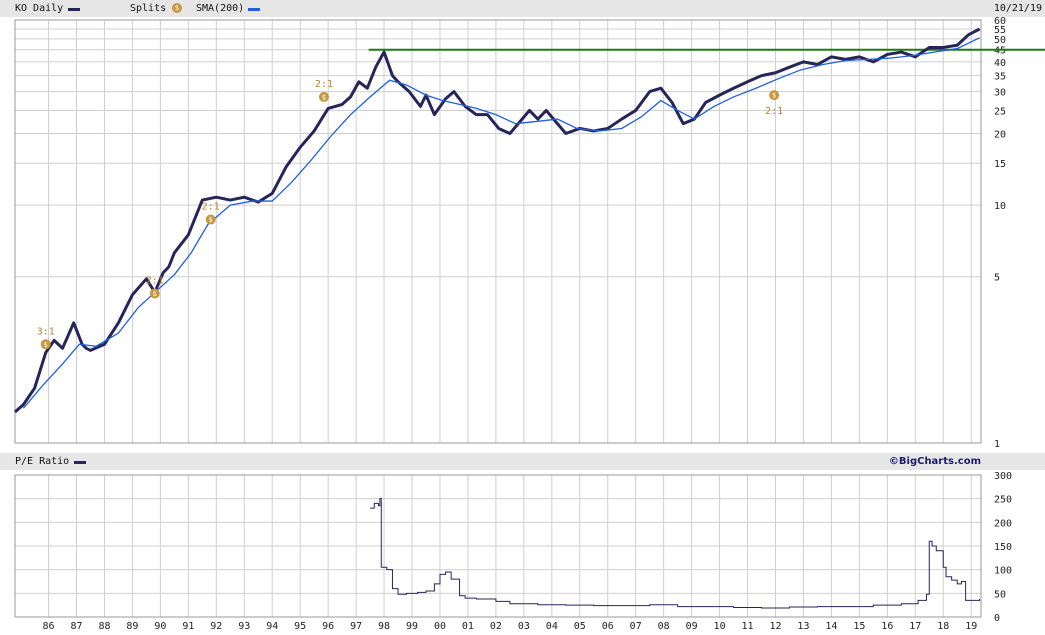 The width and height of the screenshot is (1045, 635). What do you see at coordinates (440, 626) in the screenshot?
I see `x-tick-label: 00` at bounding box center [440, 626].